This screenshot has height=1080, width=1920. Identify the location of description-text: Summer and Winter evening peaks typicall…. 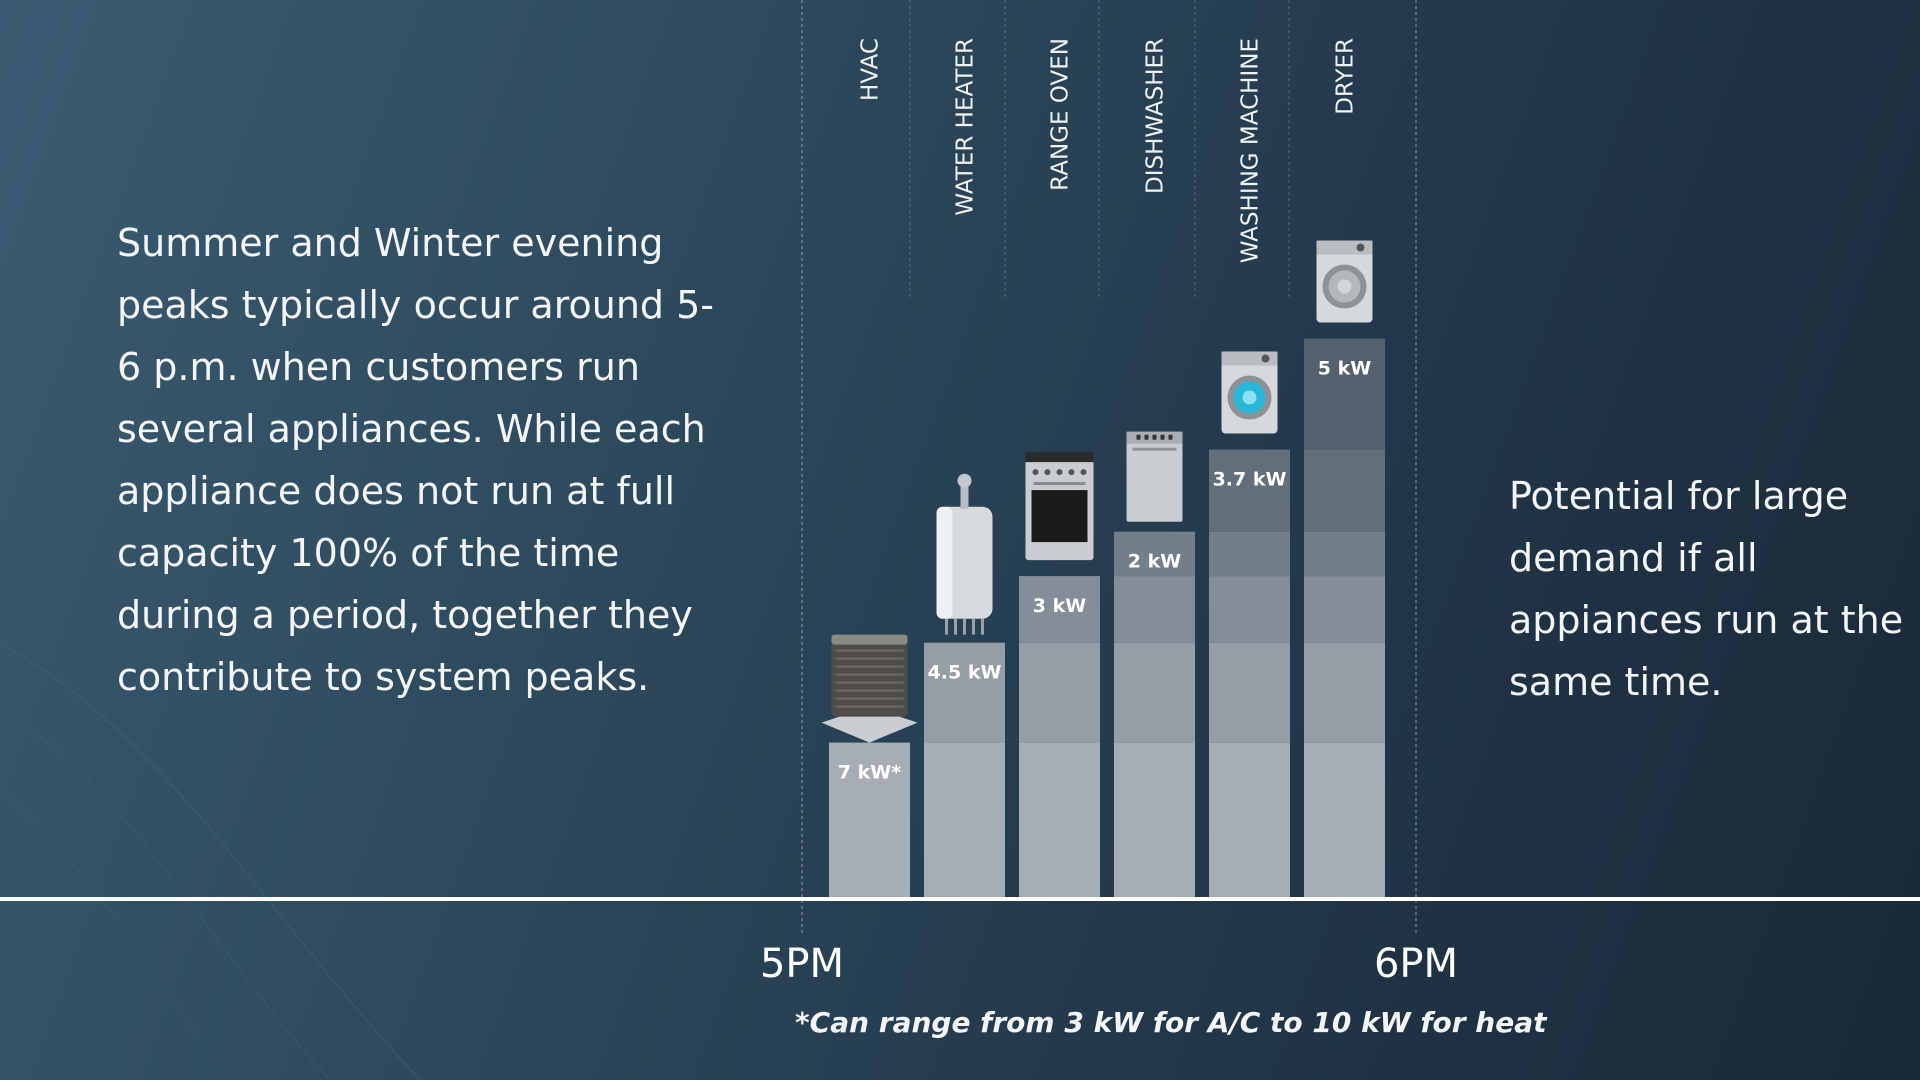
(415, 460).